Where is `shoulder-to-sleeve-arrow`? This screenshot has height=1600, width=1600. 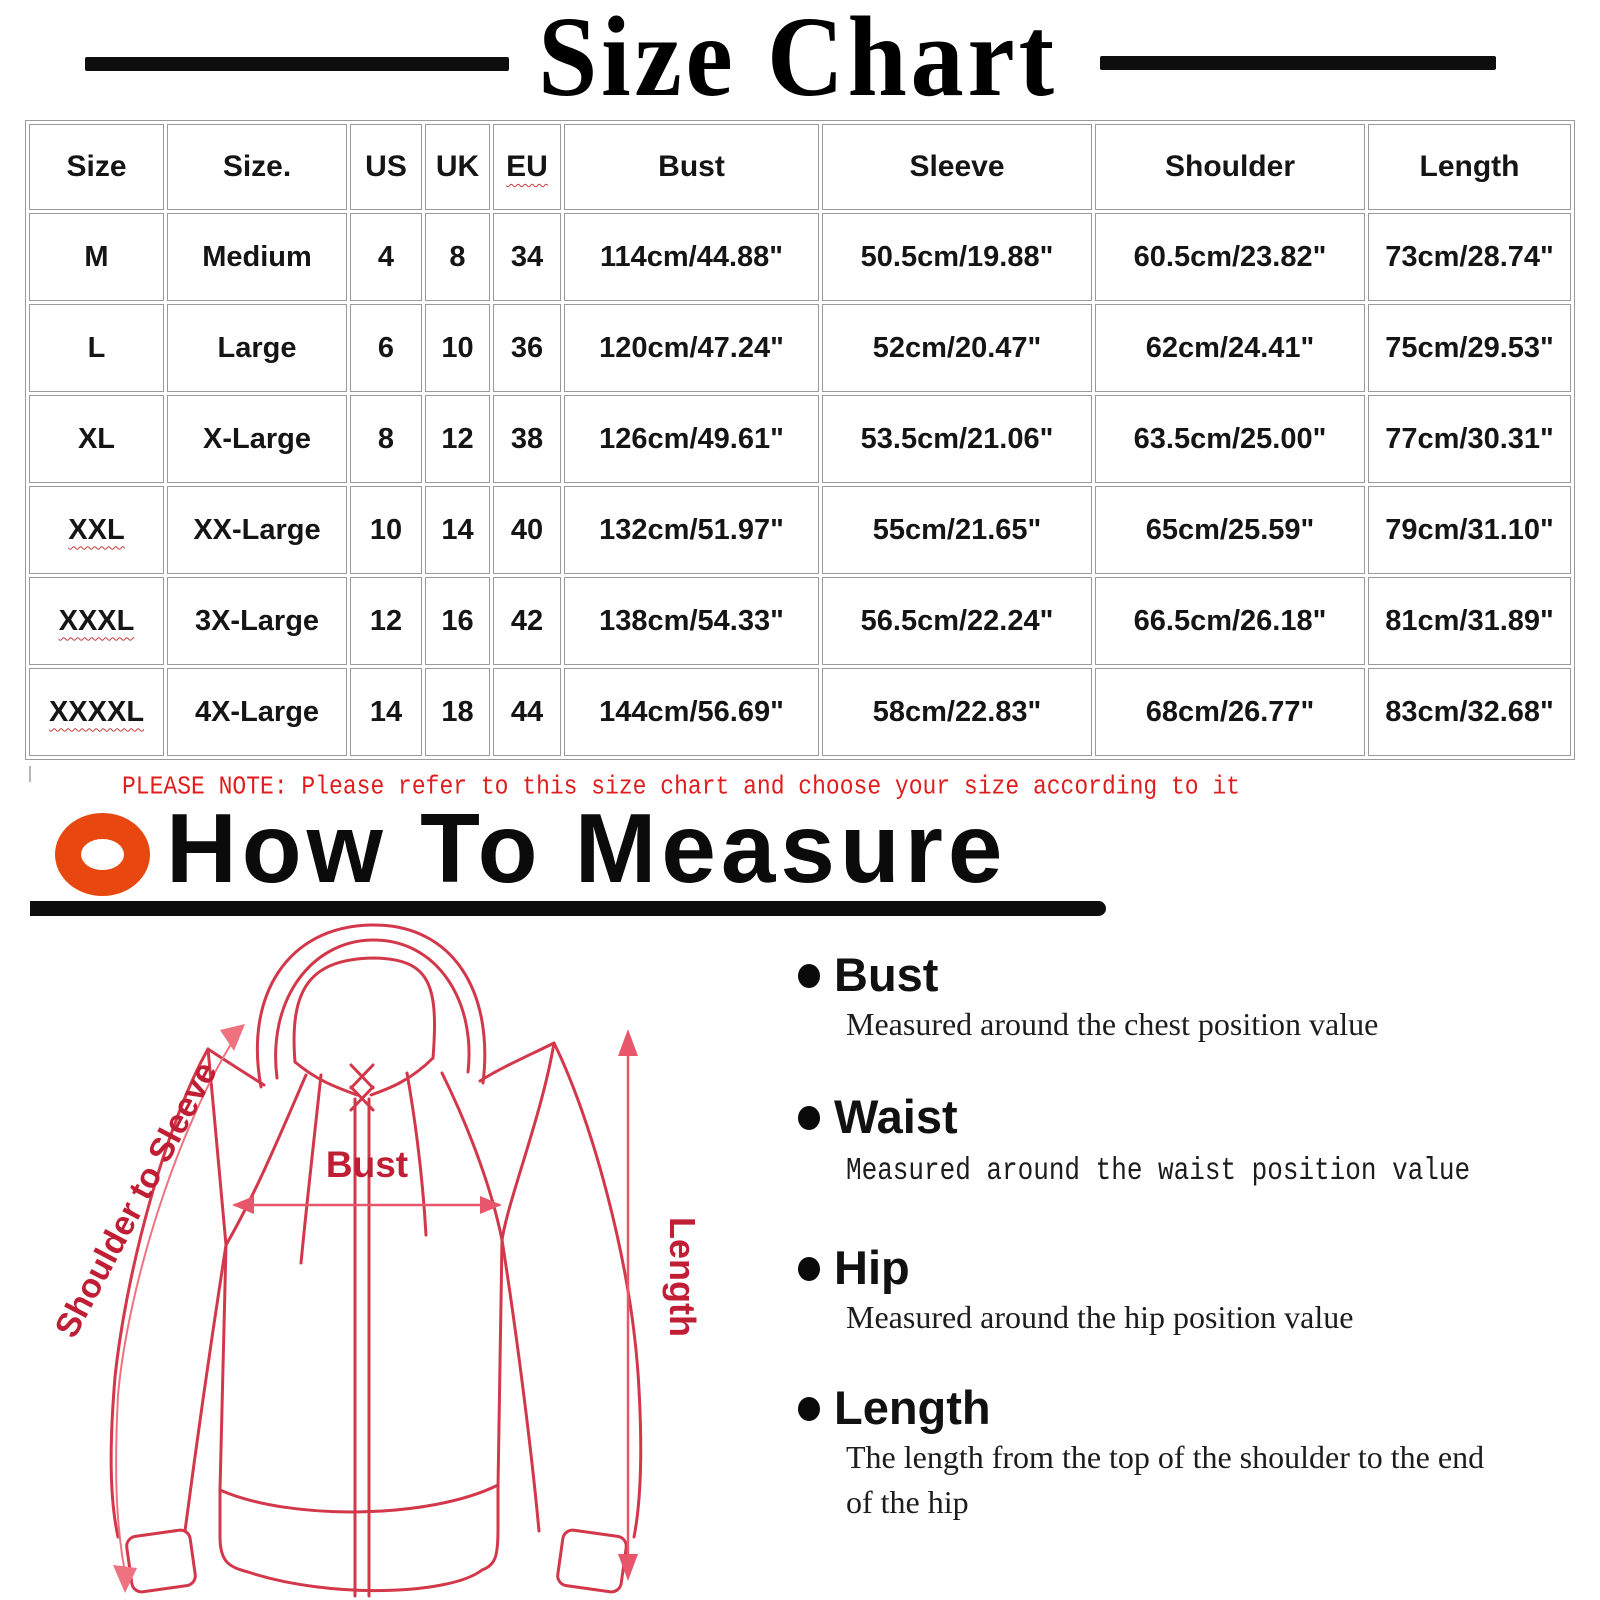
shoulder-to-sleeve-arrow is located at coordinates (179, 1308).